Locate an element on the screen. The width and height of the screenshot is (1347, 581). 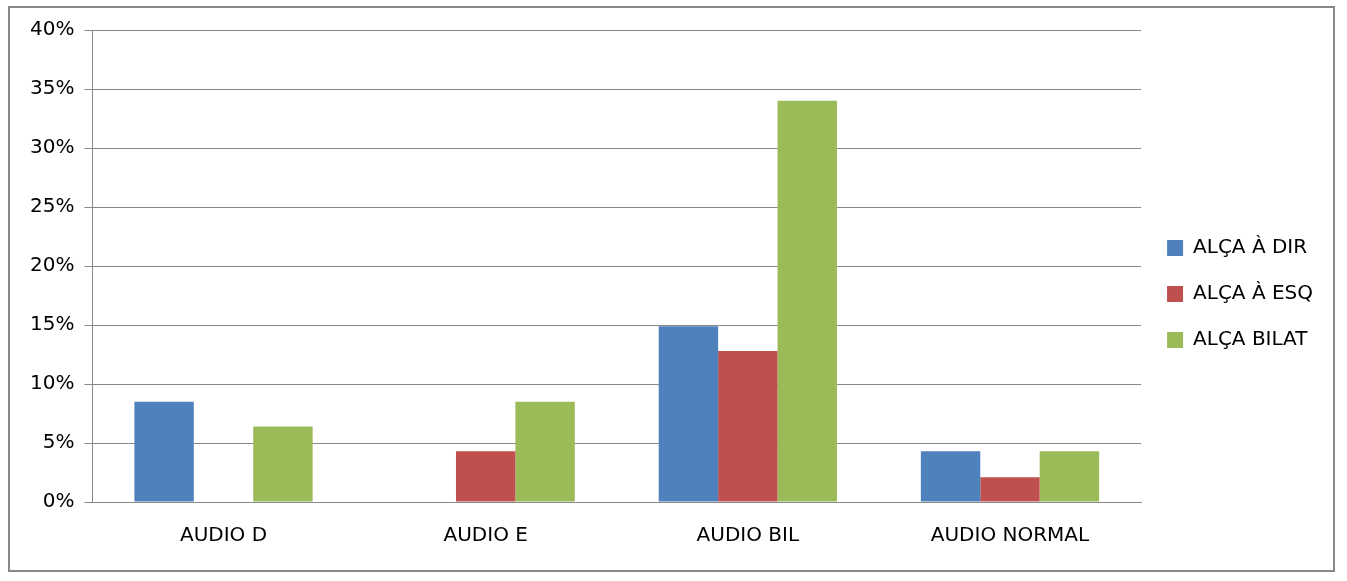
y-tick-label: 20% is located at coordinates (52, 264).